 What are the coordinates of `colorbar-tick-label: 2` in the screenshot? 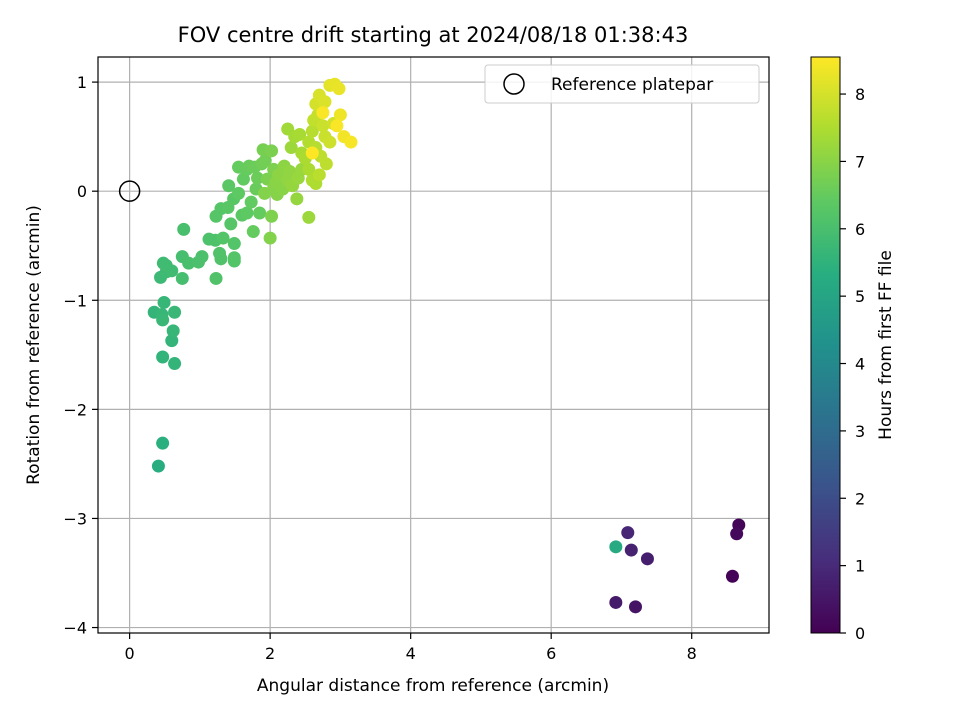 It's located at (860, 498).